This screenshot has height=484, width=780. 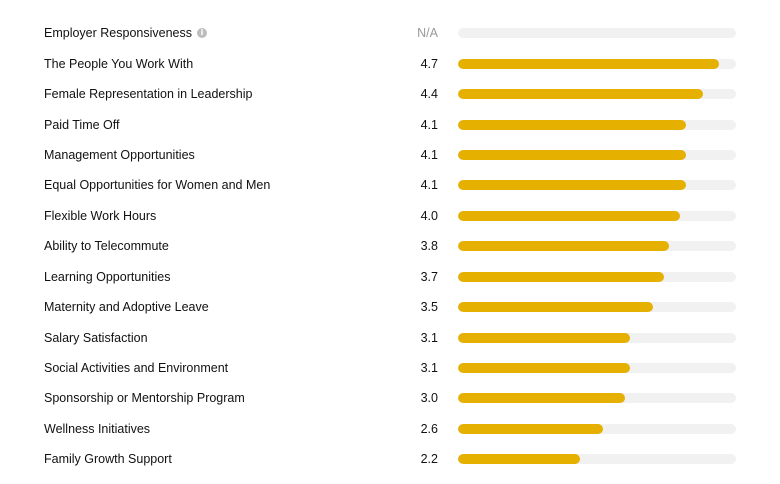 I want to click on rating-row: Sponsorship or Mentorship Program 3.0, so click(x=390, y=398).